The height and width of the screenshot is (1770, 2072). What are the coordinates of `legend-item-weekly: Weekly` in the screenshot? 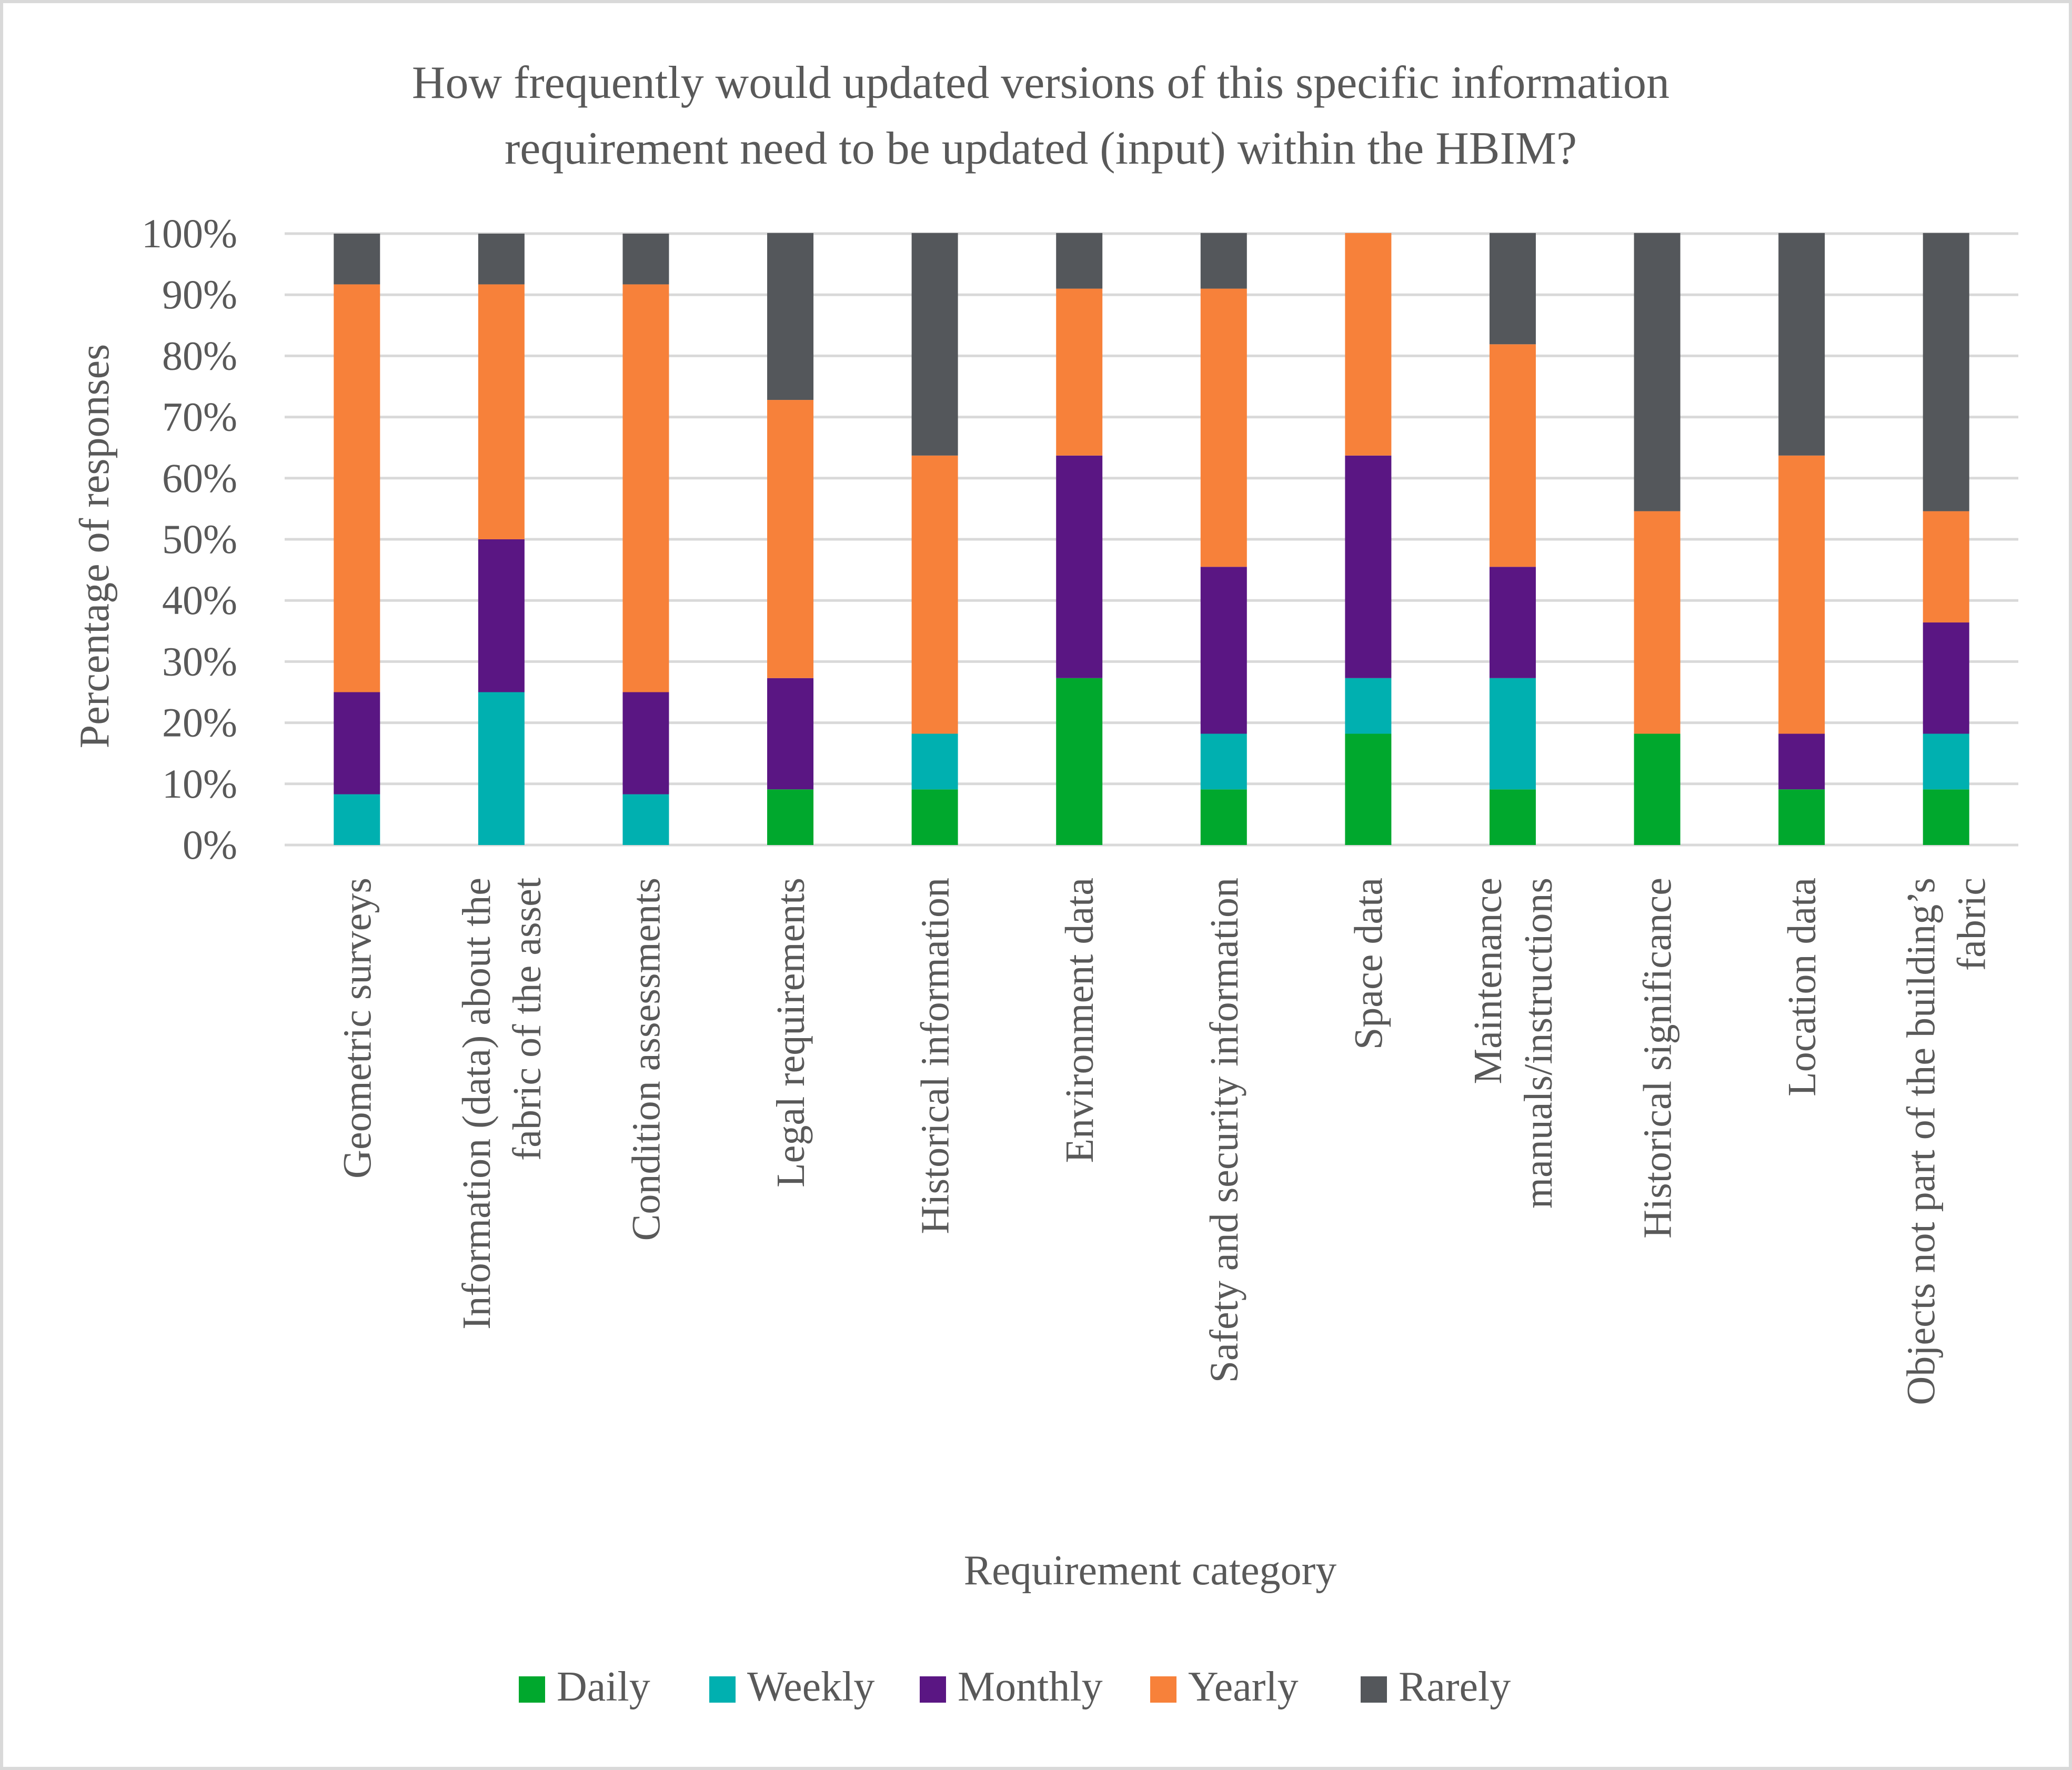 It's located at (791, 1687).